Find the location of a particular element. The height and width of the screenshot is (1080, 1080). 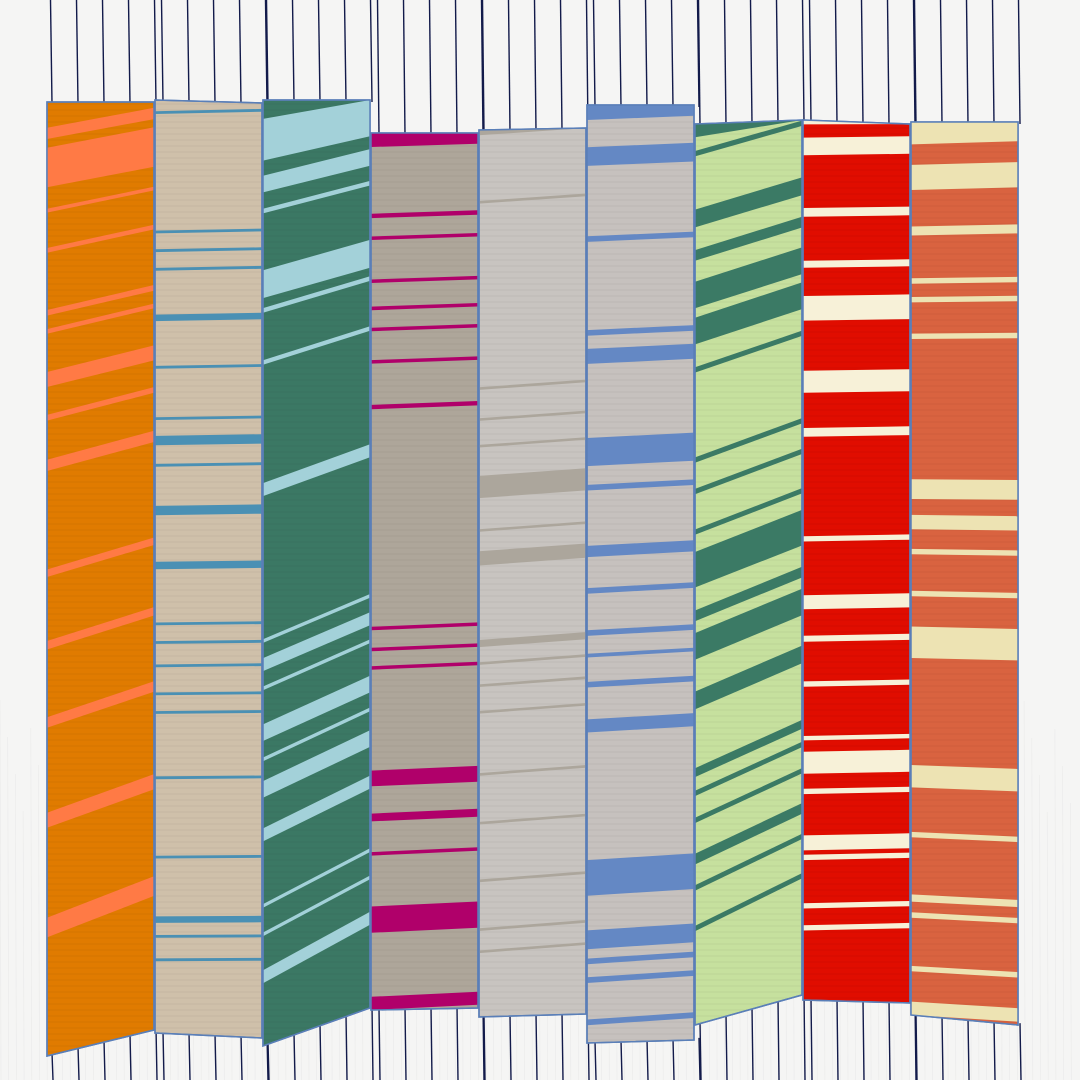

orange-panel is located at coordinates (100, 579).